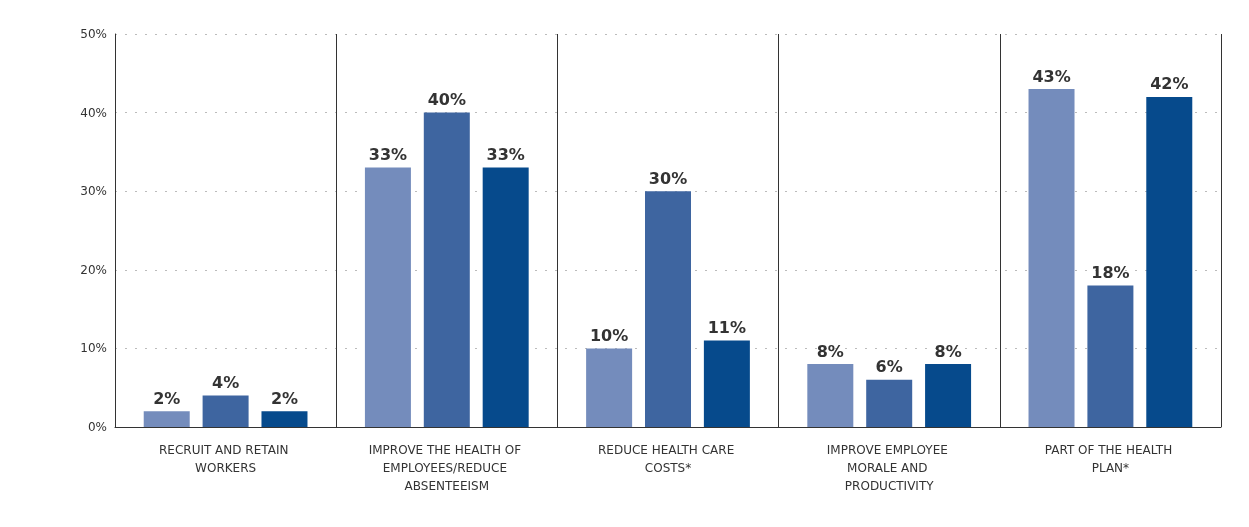 Image resolution: width=1249 pixels, height=527 pixels. What do you see at coordinates (889, 468) in the screenshot?
I see `x-tick-label: IMPROVE EMPLOYEE MORALE AND PRODUCTIVITY` at bounding box center [889, 468].